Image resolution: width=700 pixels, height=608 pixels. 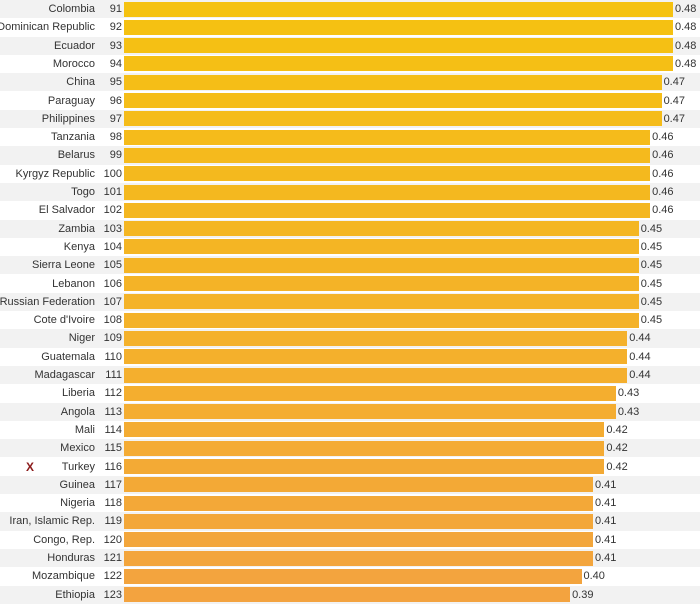 What do you see at coordinates (594, 576) in the screenshot?
I see `value-label: 0.40` at bounding box center [594, 576].